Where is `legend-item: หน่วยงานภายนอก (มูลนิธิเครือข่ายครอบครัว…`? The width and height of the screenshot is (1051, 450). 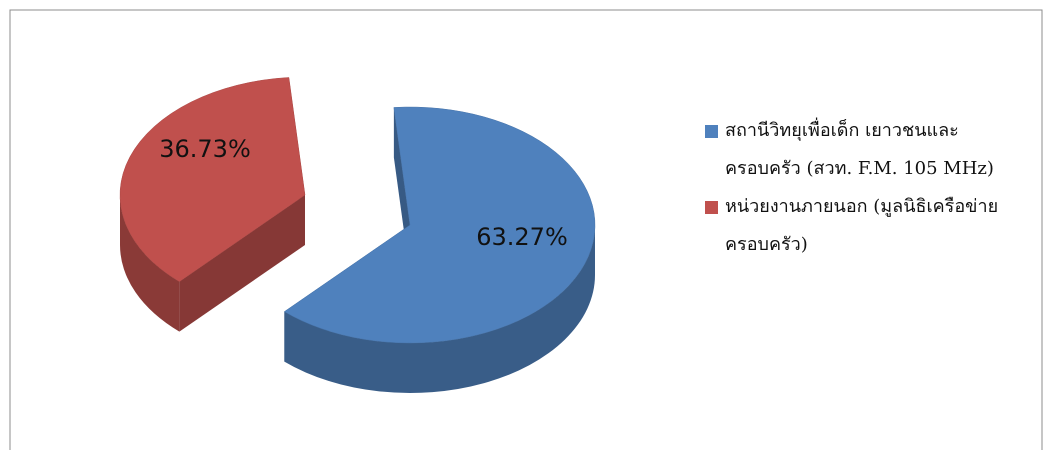 legend-item: หน่วยงานภายนอก (มูลนิธิเครือข่ายครอบครัว… is located at coordinates (855, 226).